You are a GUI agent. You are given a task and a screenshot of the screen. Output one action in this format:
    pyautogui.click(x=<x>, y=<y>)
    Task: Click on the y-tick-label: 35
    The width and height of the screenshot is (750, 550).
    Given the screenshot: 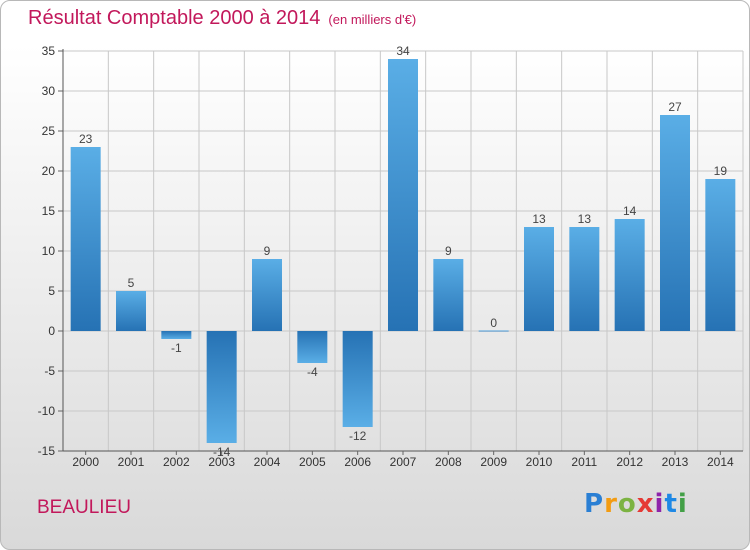 What is the action you would take?
    pyautogui.click(x=49, y=51)
    